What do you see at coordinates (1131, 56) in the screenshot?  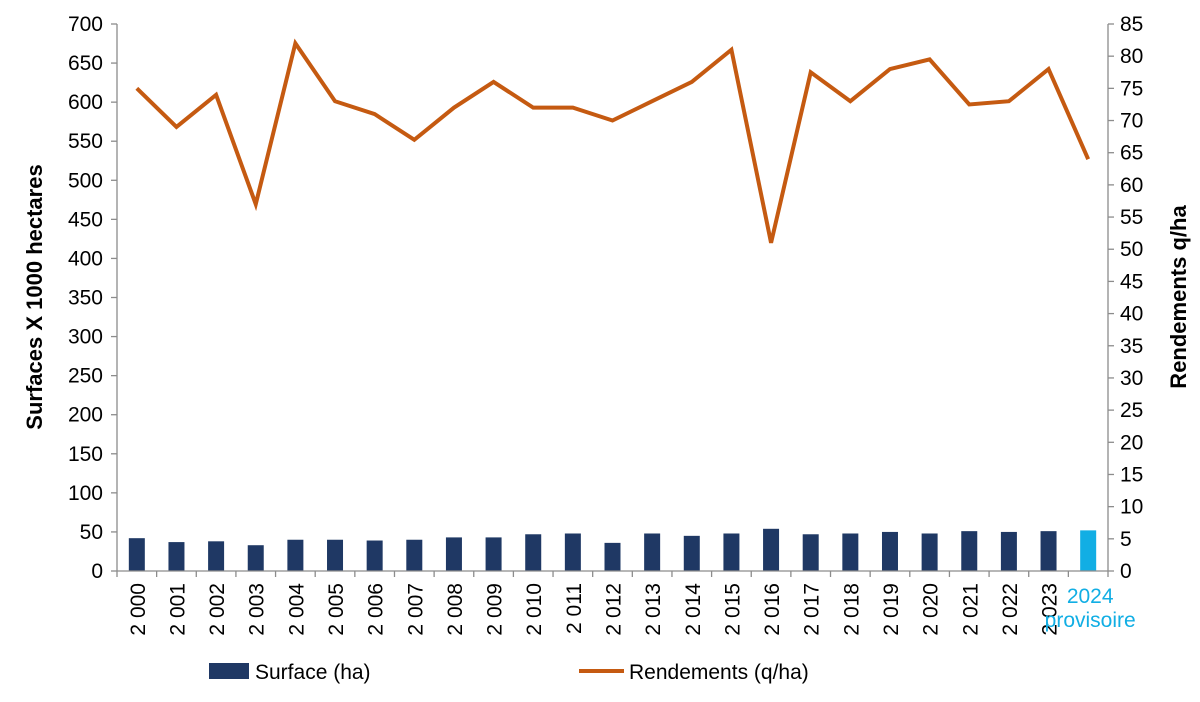 I see `y2-tick-label: 80` at bounding box center [1131, 56].